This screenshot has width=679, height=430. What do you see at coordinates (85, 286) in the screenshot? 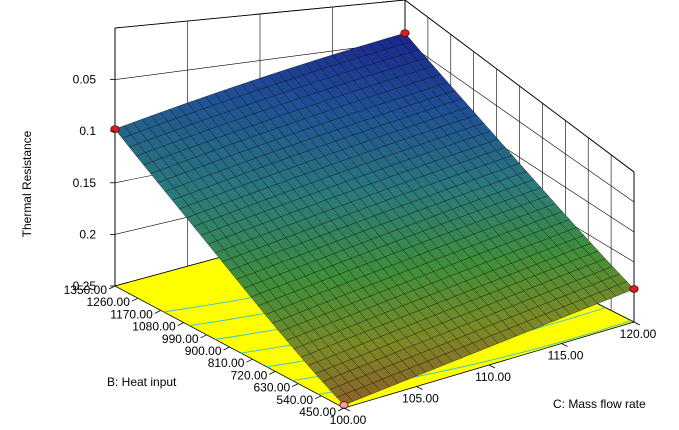
I see `z-tick-label: 0.25` at bounding box center [85, 286].